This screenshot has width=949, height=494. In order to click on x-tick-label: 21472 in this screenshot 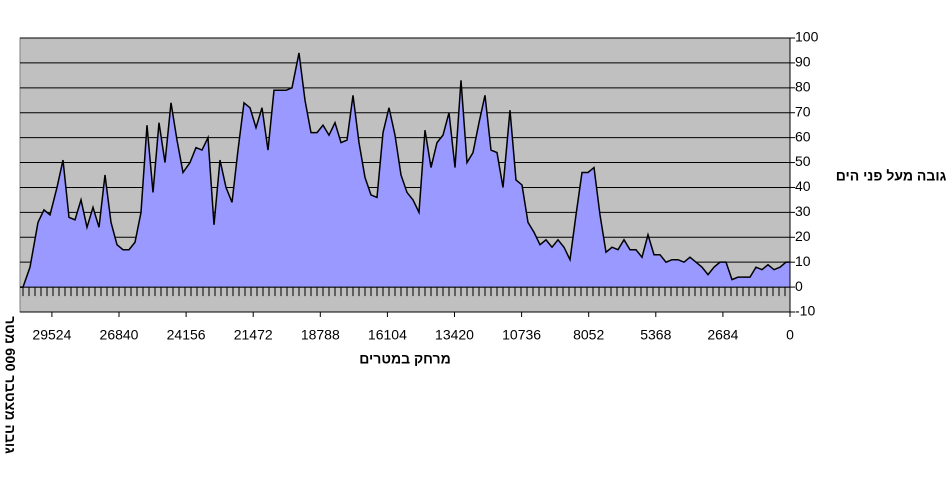, I will do `click(253, 335)`.